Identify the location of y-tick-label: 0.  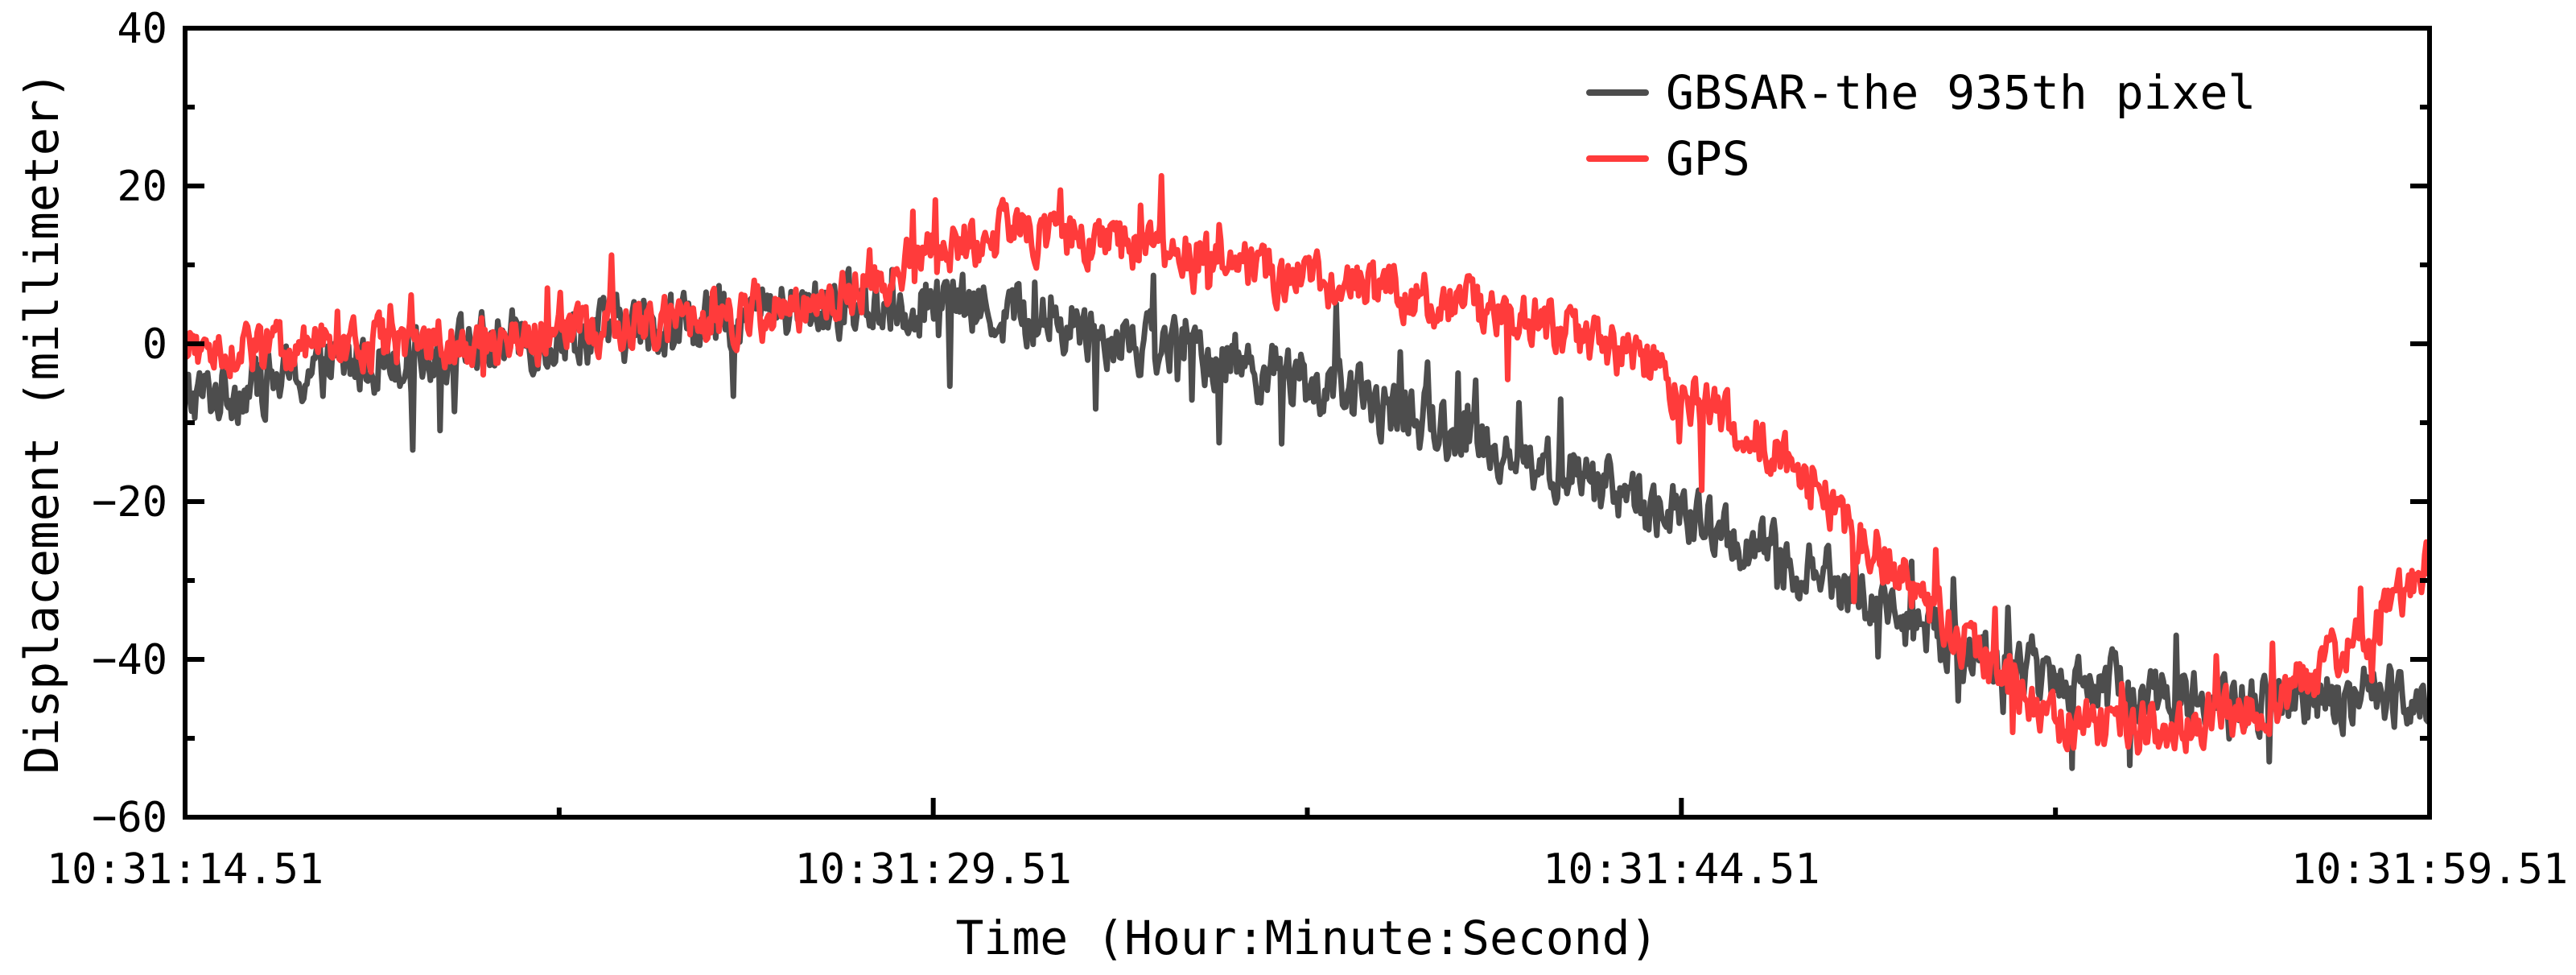
(154, 345).